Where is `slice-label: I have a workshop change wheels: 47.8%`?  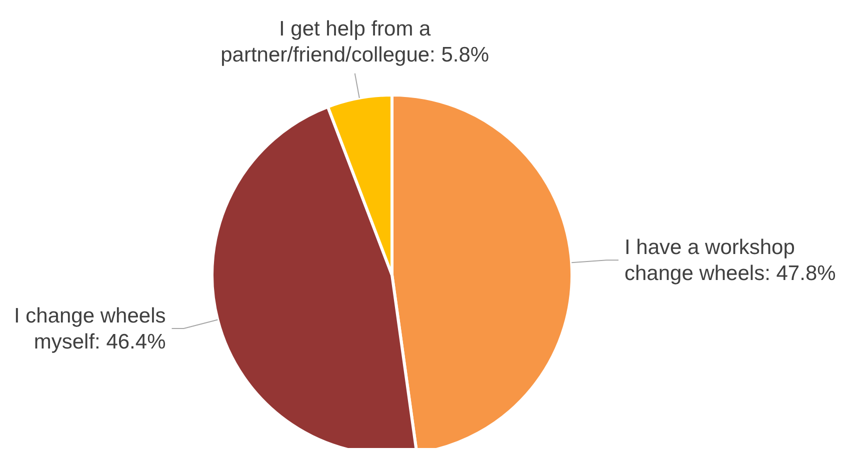
slice-label: I have a workshop change wheels: 47.8% is located at coordinates (730, 261).